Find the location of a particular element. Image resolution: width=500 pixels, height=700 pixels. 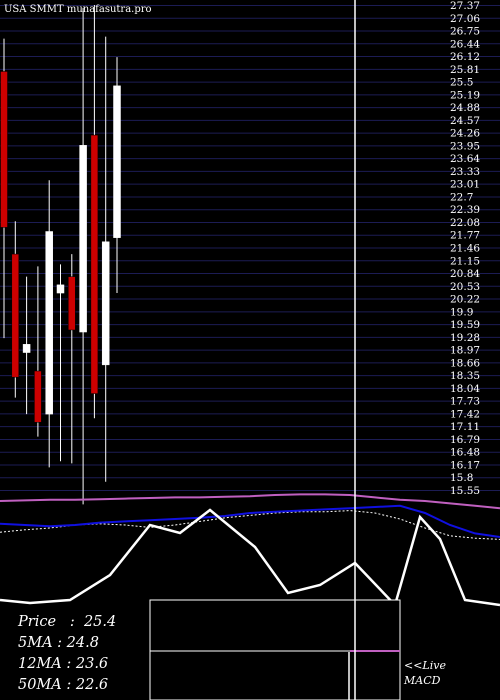

y-tick-label: 17.73 is located at coordinates (465, 402).